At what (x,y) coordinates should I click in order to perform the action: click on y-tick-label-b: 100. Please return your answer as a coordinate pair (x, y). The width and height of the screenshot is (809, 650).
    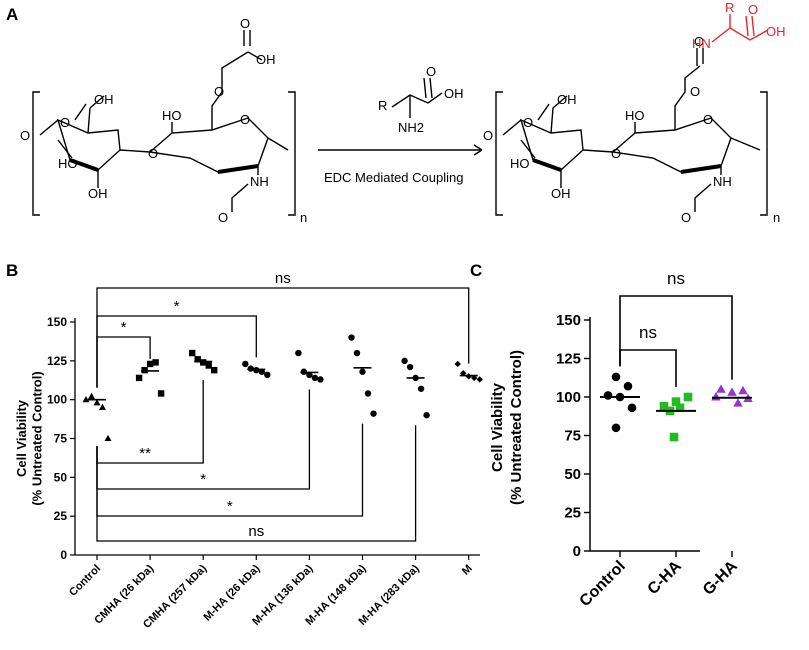
    Looking at the image, I should click on (57, 400).